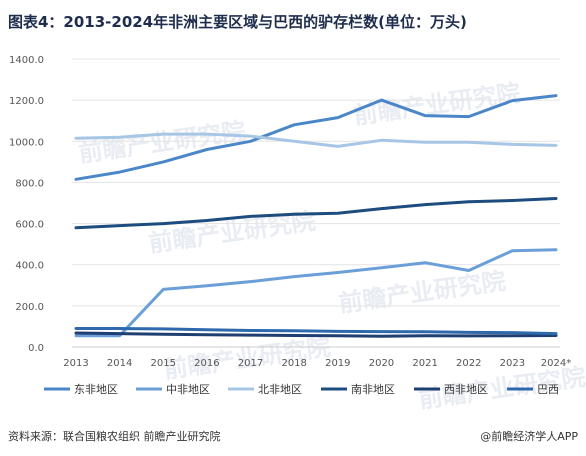  Describe the element at coordinates (529, 436) in the screenshot. I see `brand-credit: @前瞻经济学人APP` at that location.